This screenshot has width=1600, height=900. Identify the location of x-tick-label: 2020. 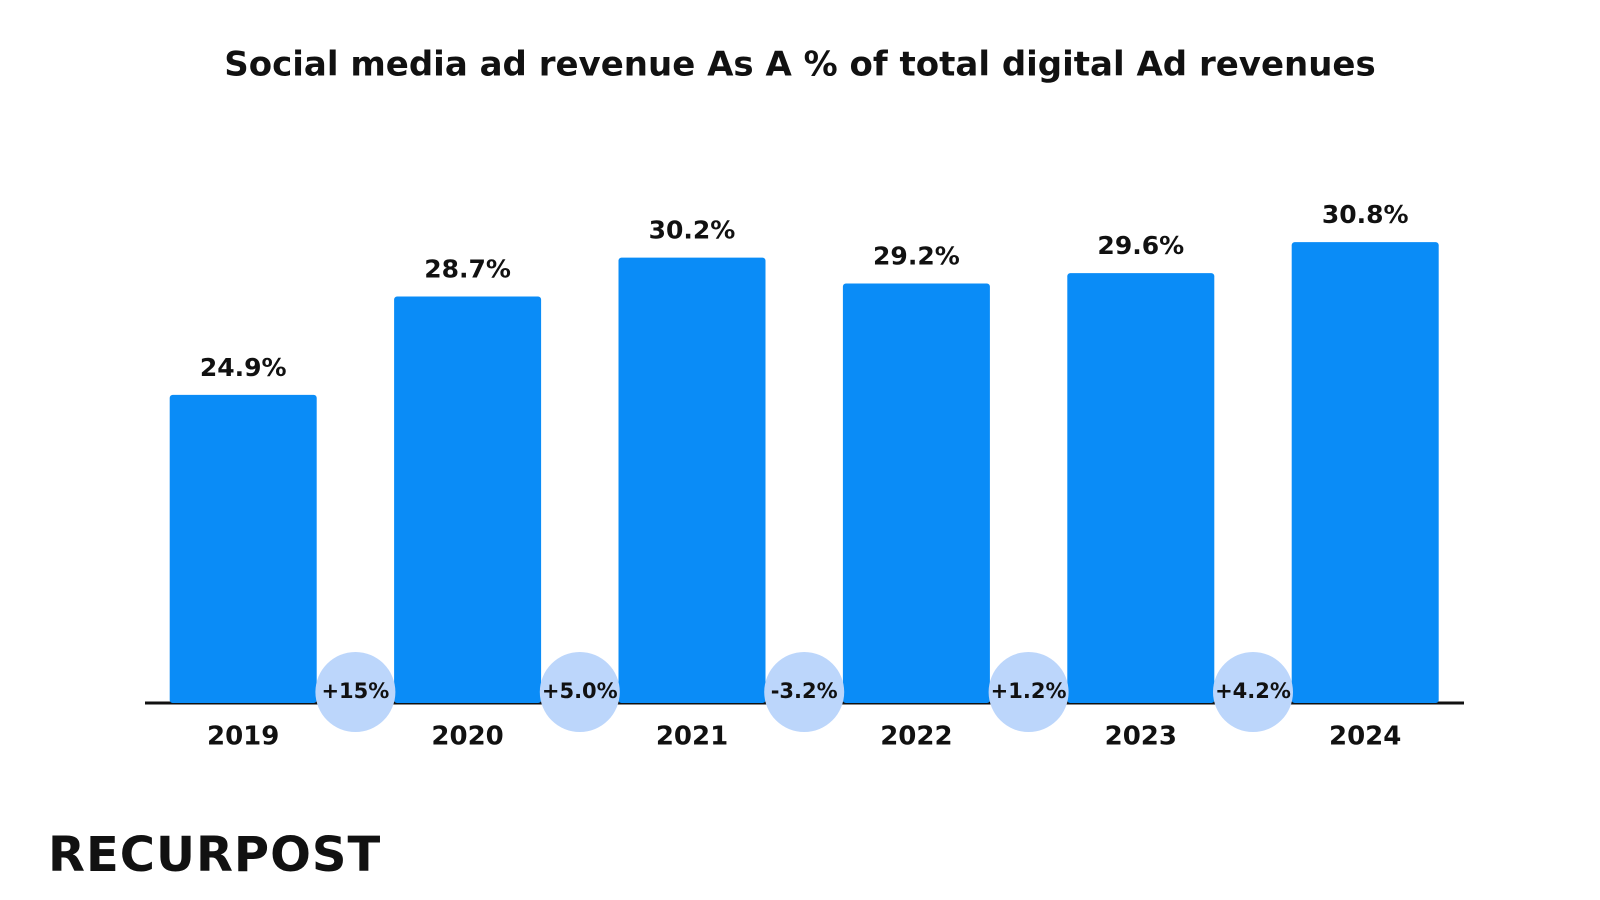
(467, 737).